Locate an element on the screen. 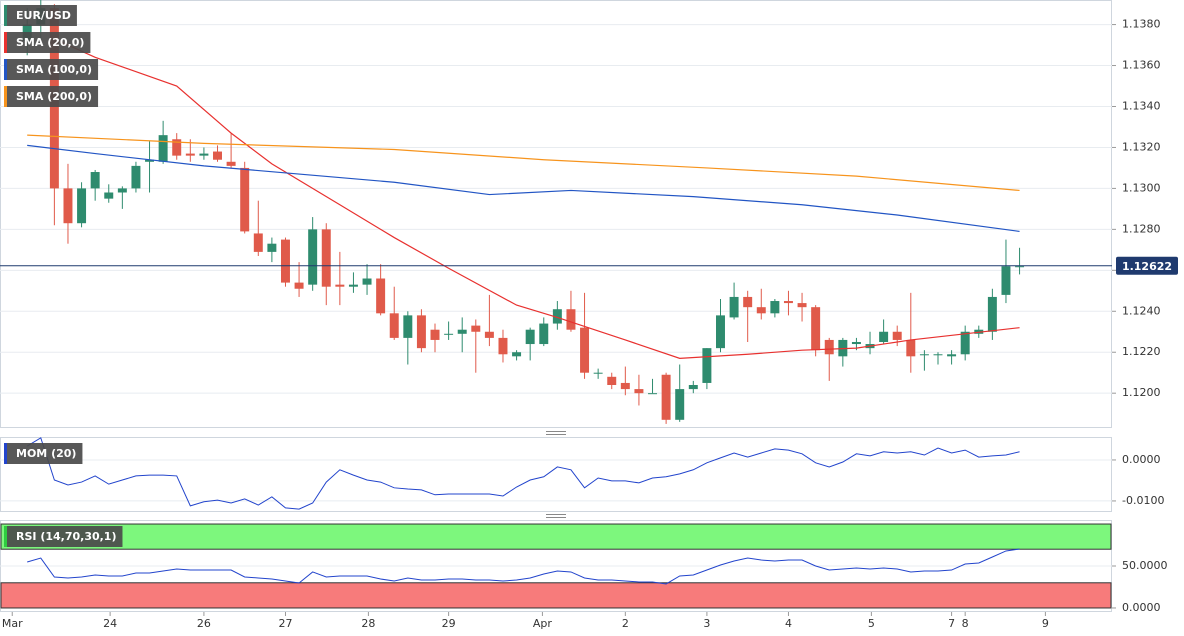  y-tick-label: 1.1220 is located at coordinates (1141, 351).